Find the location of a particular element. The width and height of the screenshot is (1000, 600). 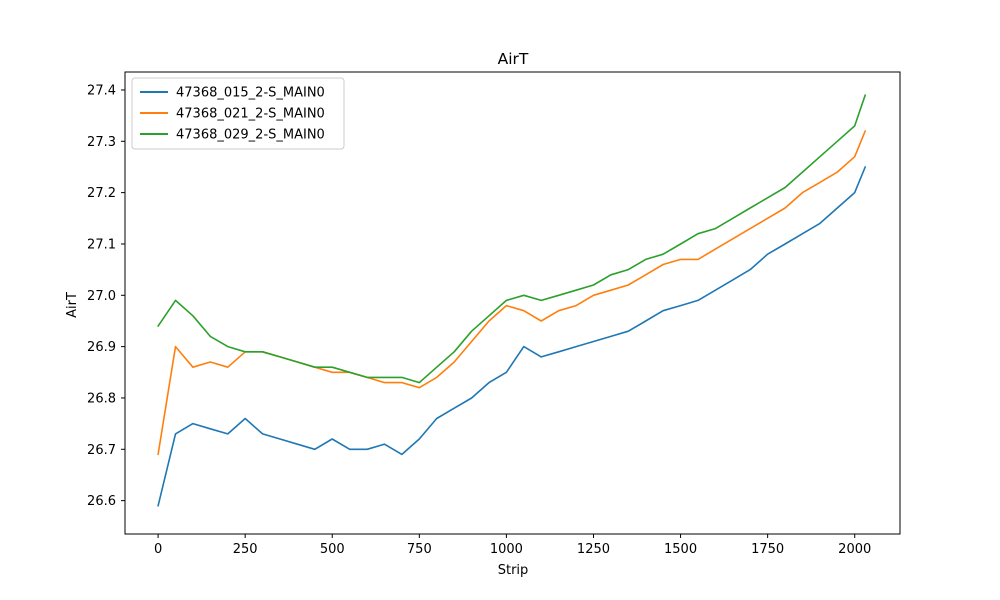

y-axis-title: AirT is located at coordinates (72, 305).